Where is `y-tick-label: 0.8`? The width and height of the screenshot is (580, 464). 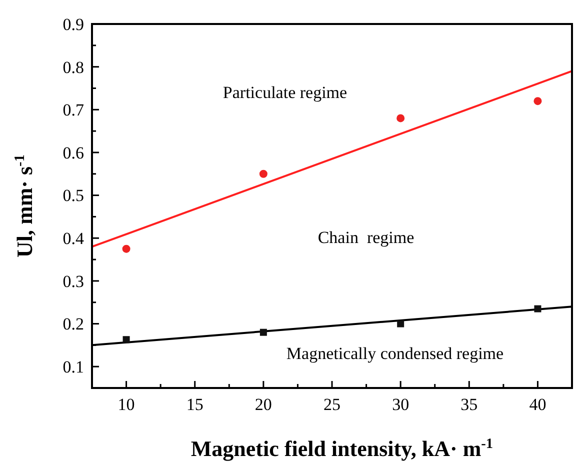 y-tick-label: 0.8 is located at coordinates (73, 67).